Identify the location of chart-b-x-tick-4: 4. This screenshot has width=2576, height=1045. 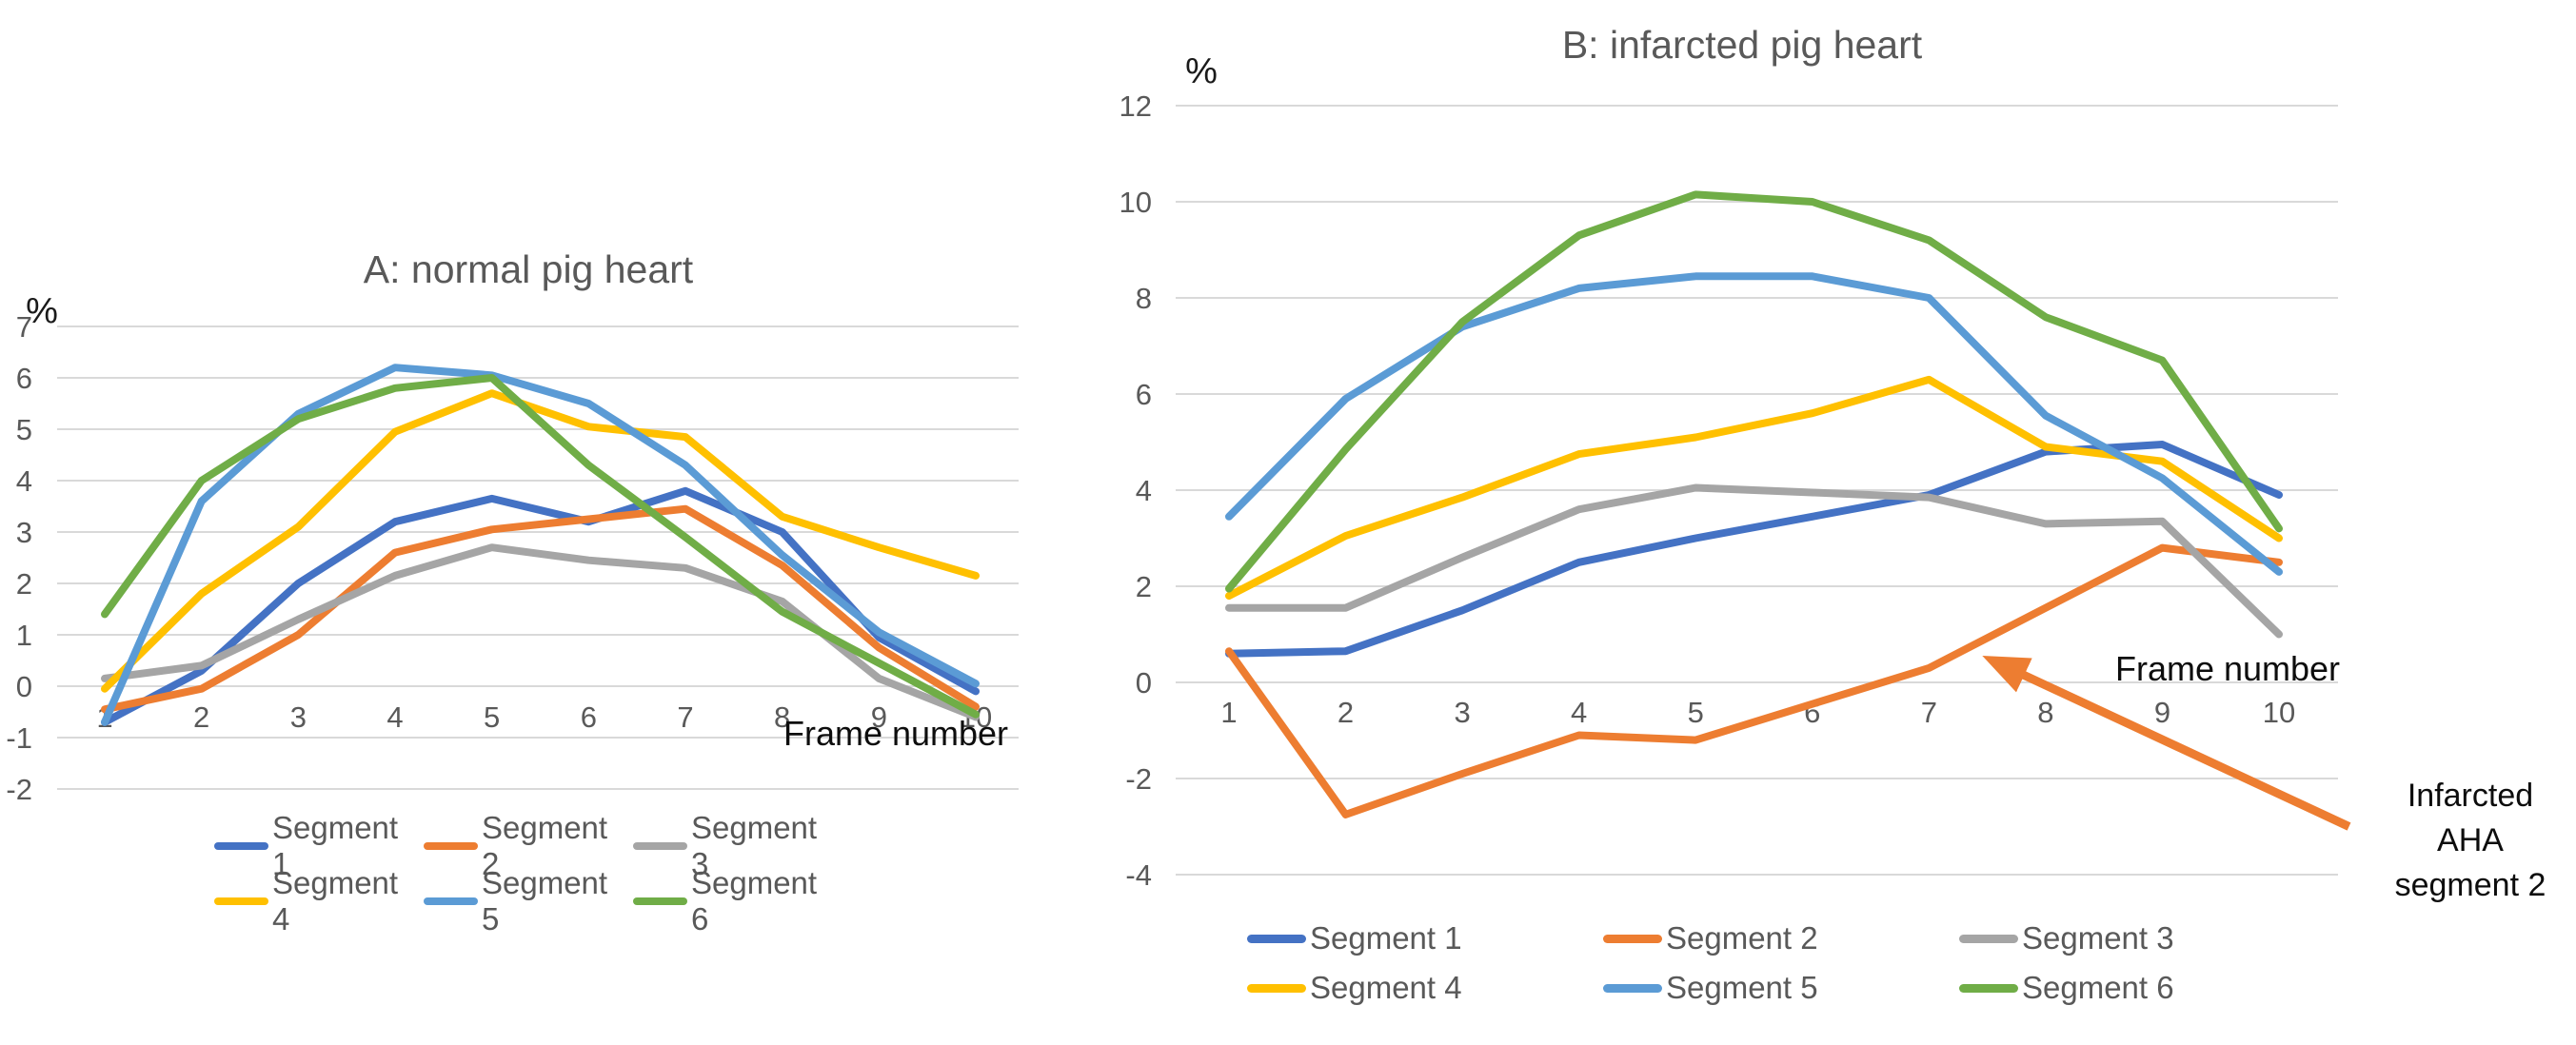
(1579, 712).